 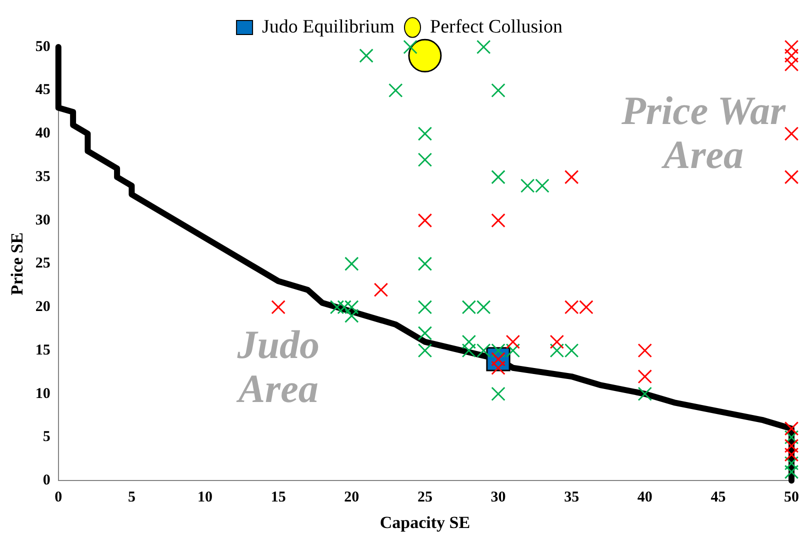 What do you see at coordinates (278, 497) in the screenshot?
I see `x-tick-label: 15` at bounding box center [278, 497].